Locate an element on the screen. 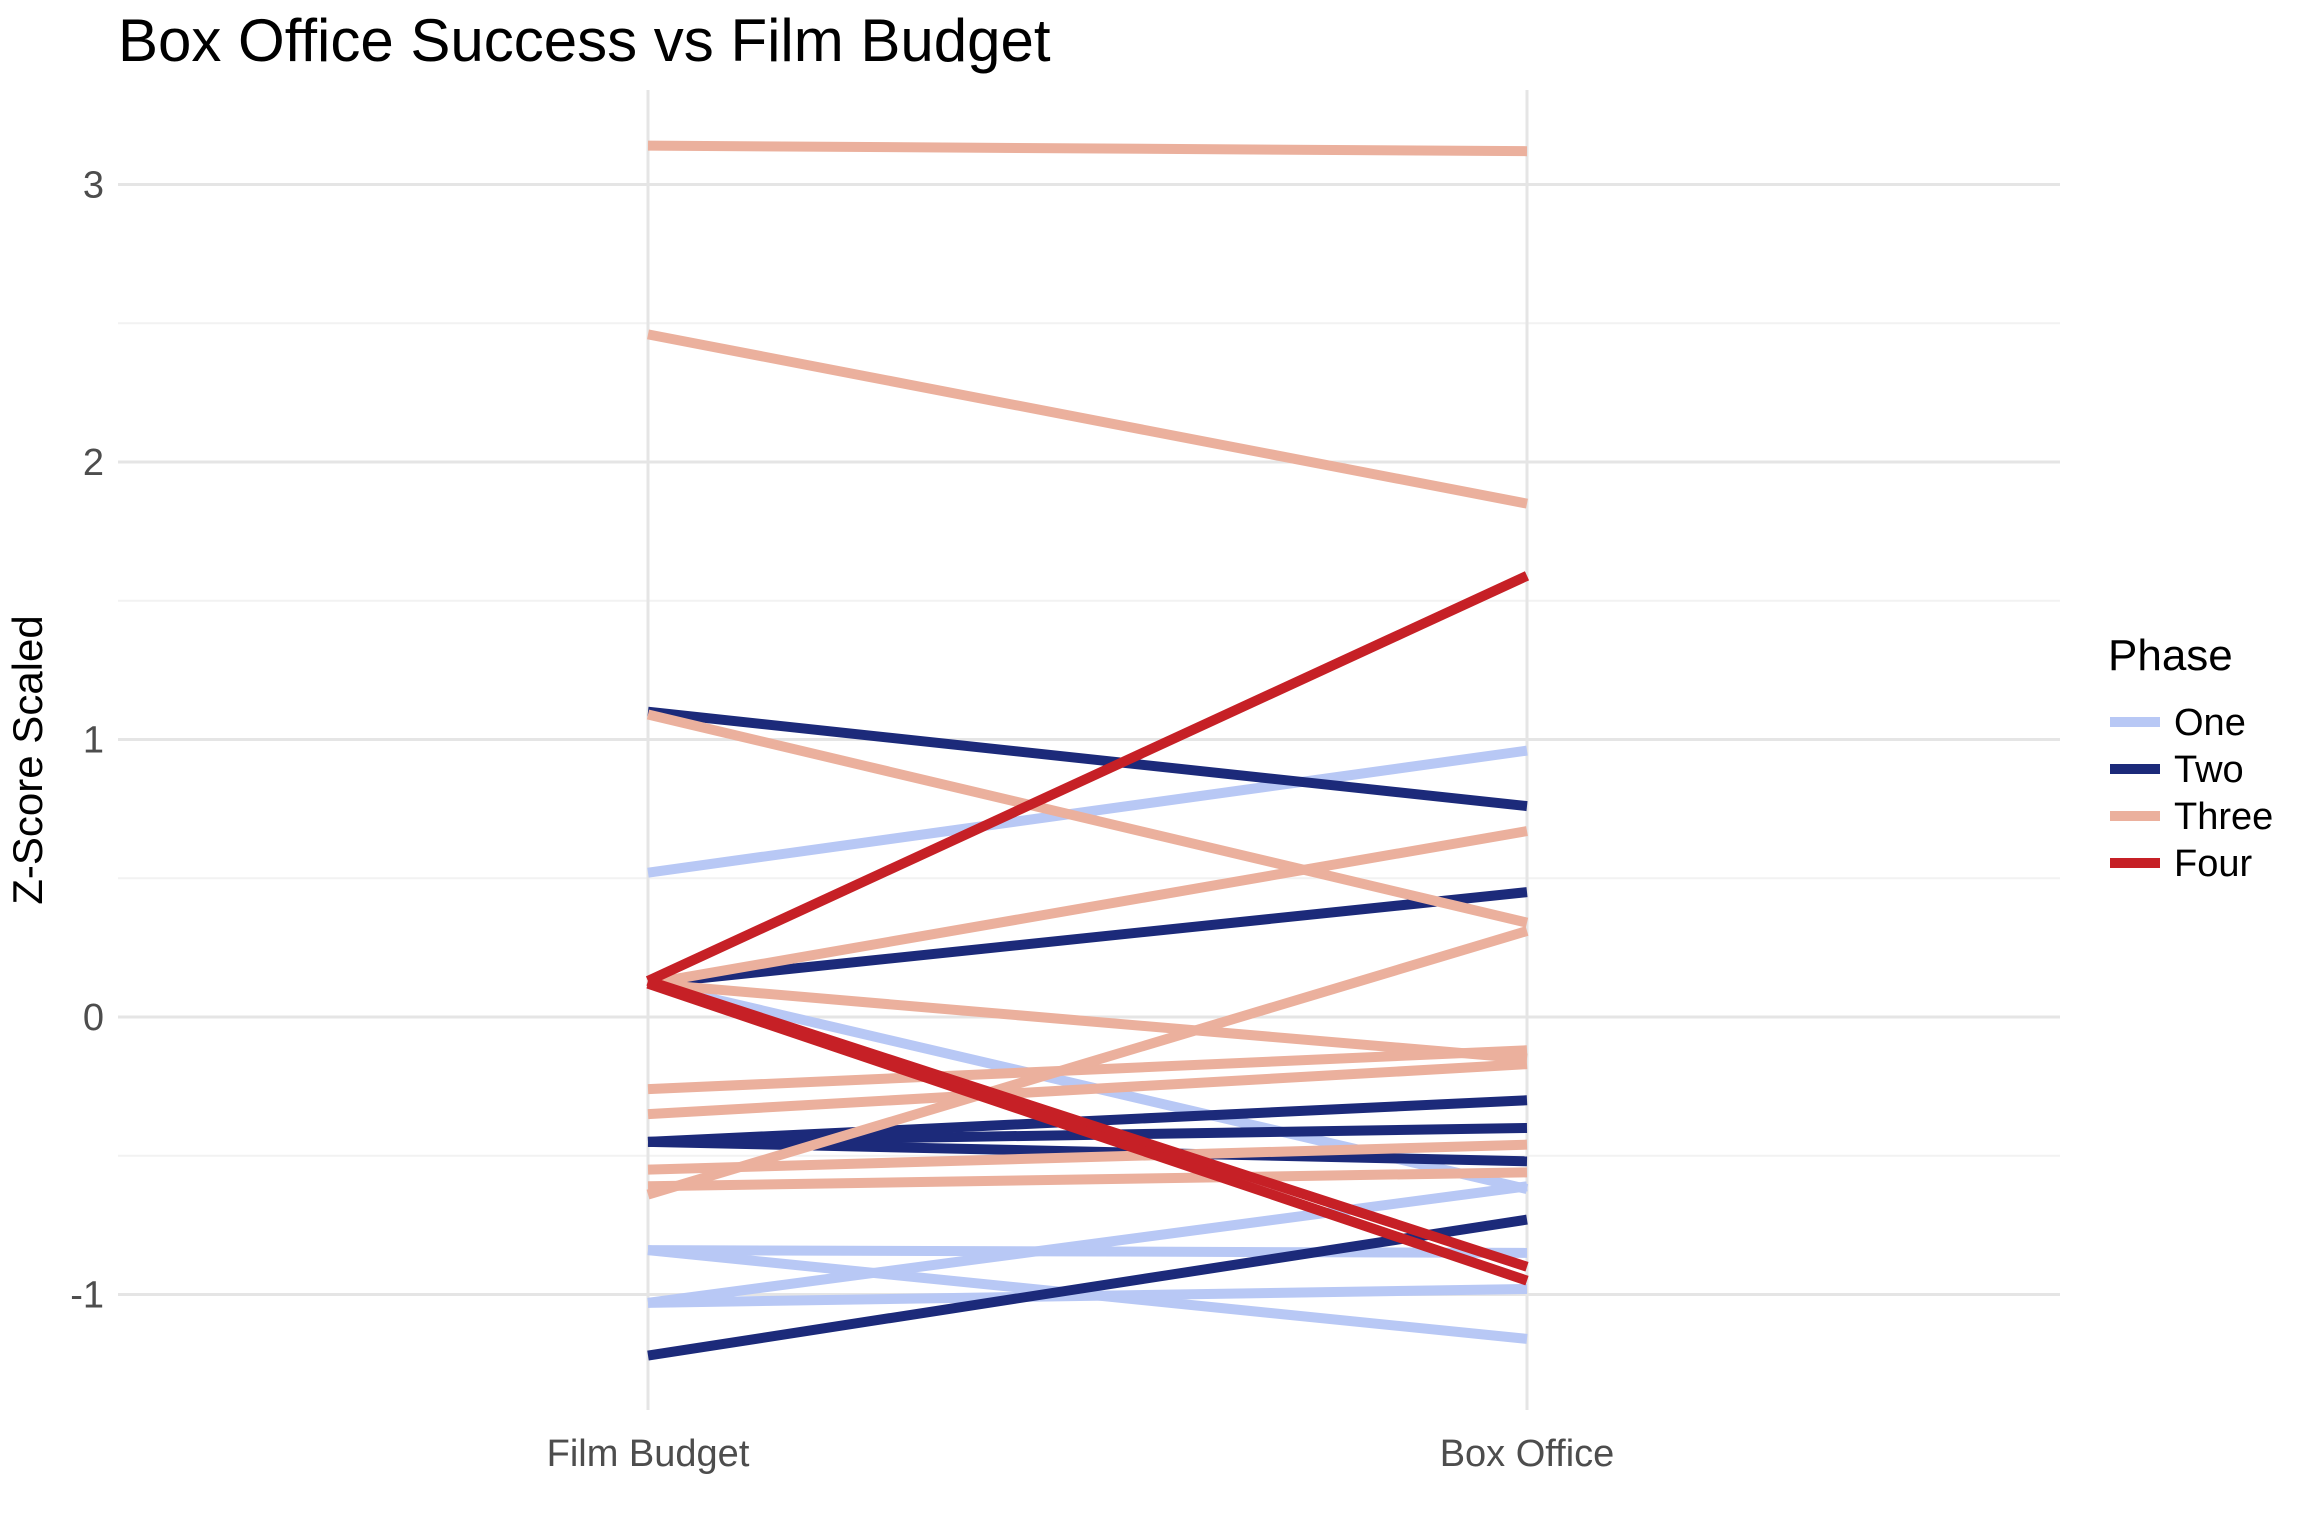 The image size is (2304, 1536). x-tick-label: Box Office is located at coordinates (1527, 1454).